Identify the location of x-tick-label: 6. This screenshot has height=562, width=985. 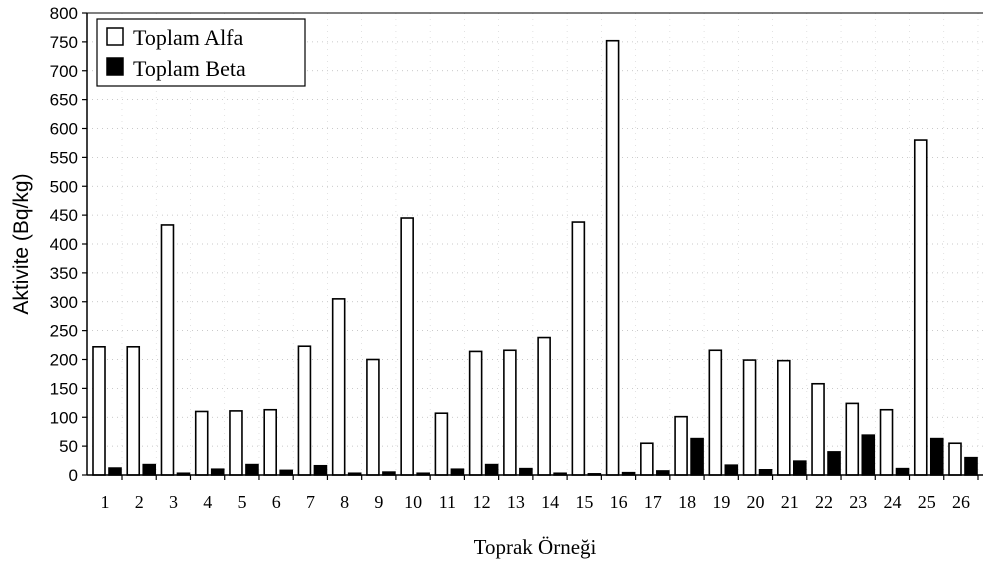
(276, 502).